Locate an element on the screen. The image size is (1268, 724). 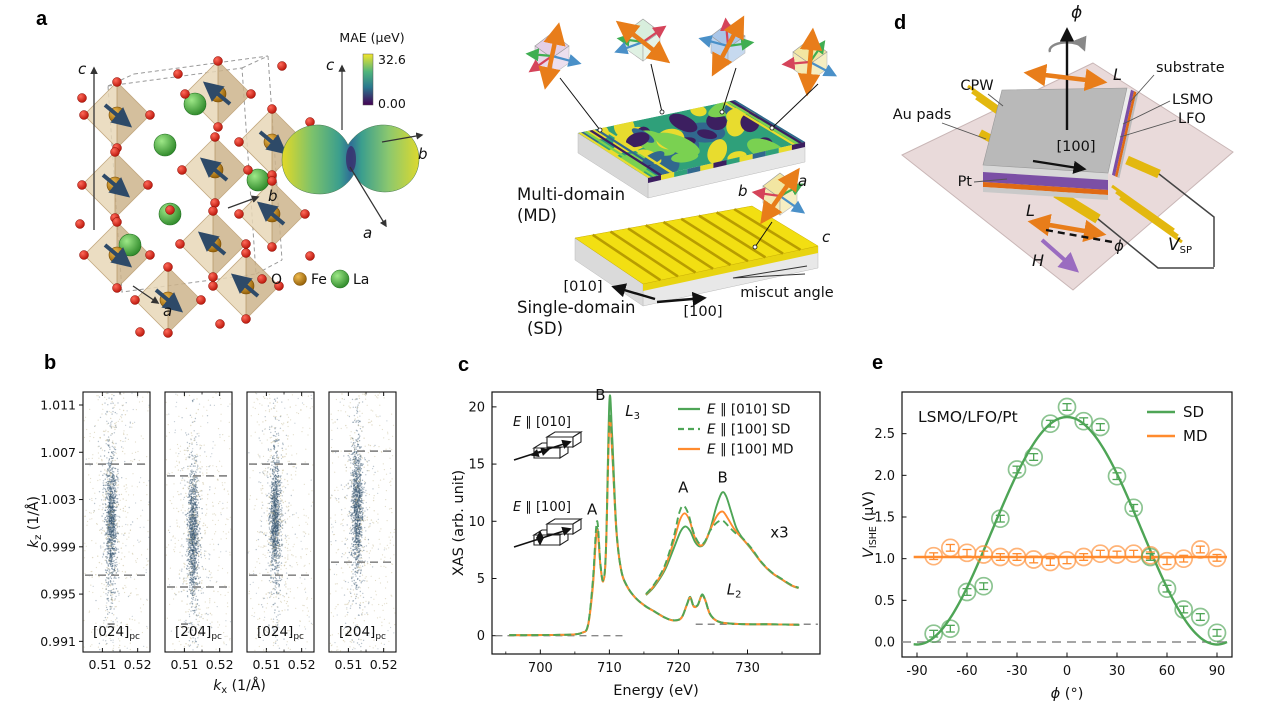
rsm-subpanel: 0.51 0.52 [2̅04]pc is located at coordinates (199, 531).